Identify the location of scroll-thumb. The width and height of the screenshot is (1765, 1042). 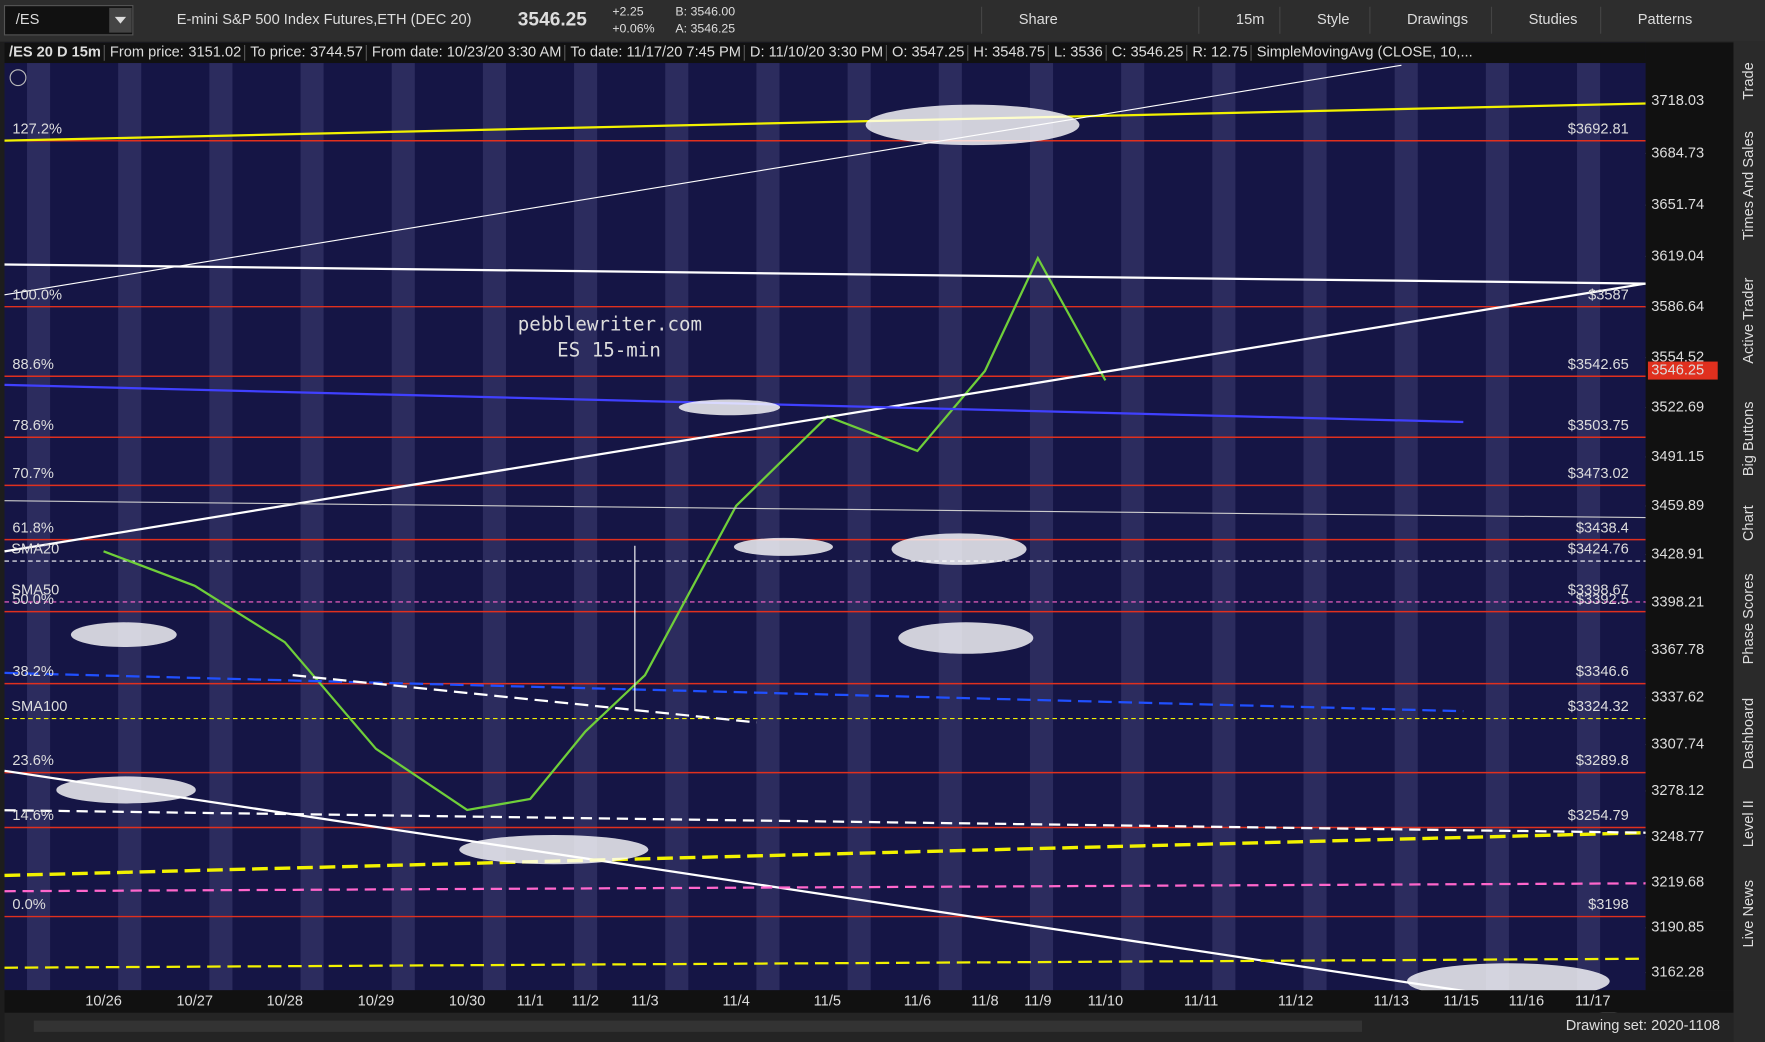
(698, 1026).